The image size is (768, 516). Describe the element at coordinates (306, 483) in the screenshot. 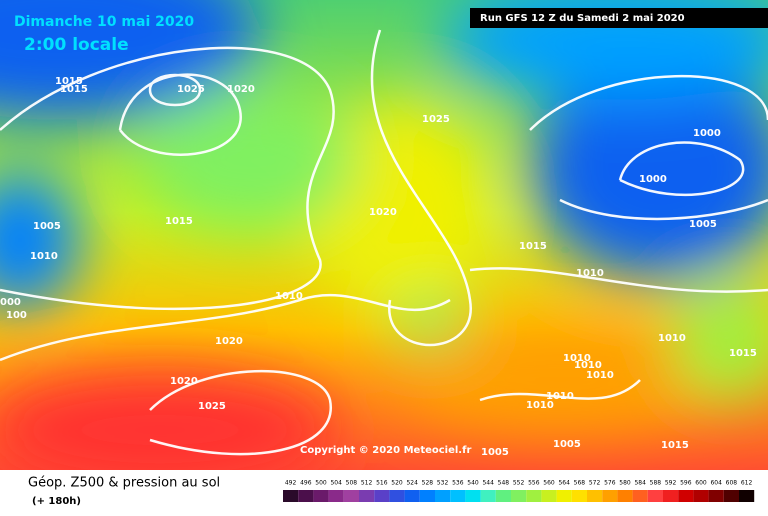

I see `legend-label: 496` at that location.